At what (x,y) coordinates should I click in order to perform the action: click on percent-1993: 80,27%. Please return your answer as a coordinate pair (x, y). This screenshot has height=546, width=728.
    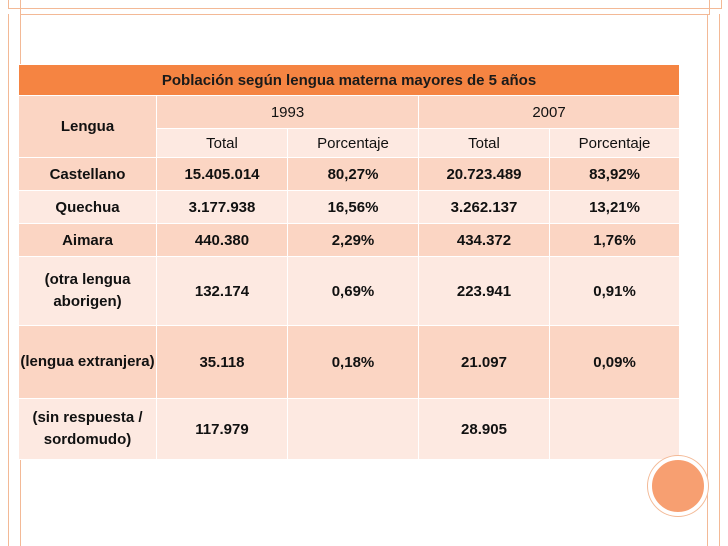
    Looking at the image, I should click on (353, 174).